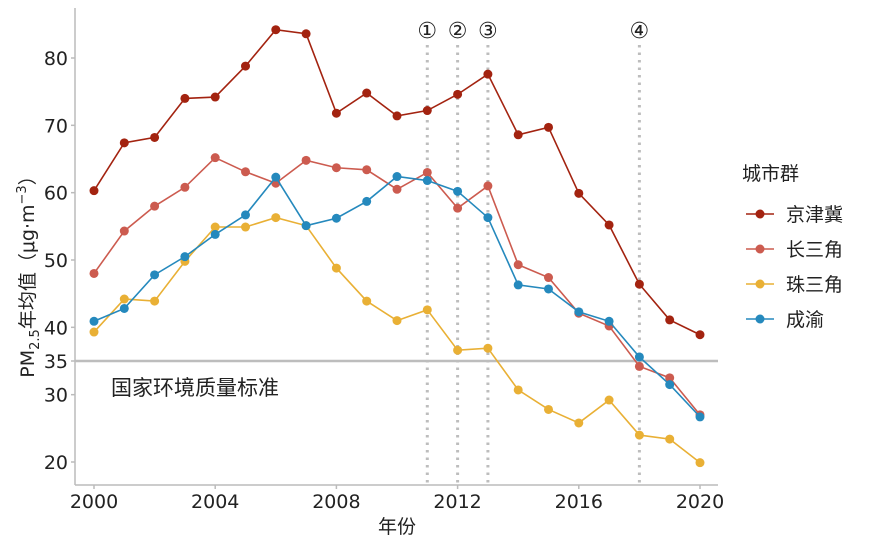  What do you see at coordinates (579, 502) in the screenshot?
I see `x-tick-label: 2016` at bounding box center [579, 502].